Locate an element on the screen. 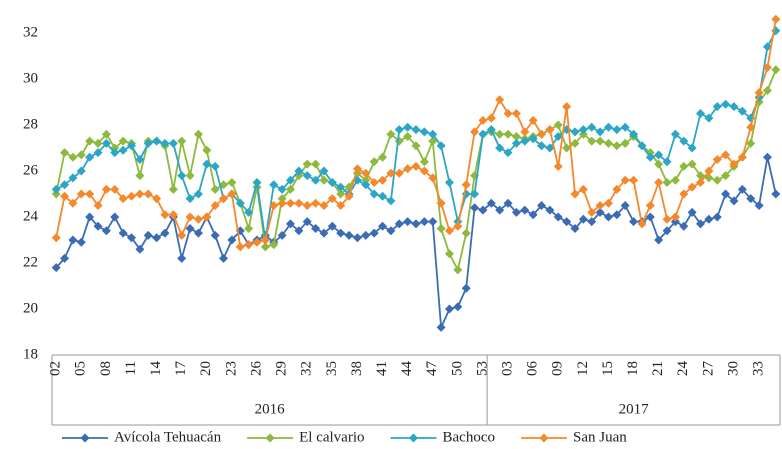 This screenshot has width=782, height=449. legend-marker is located at coordinates (413, 438).